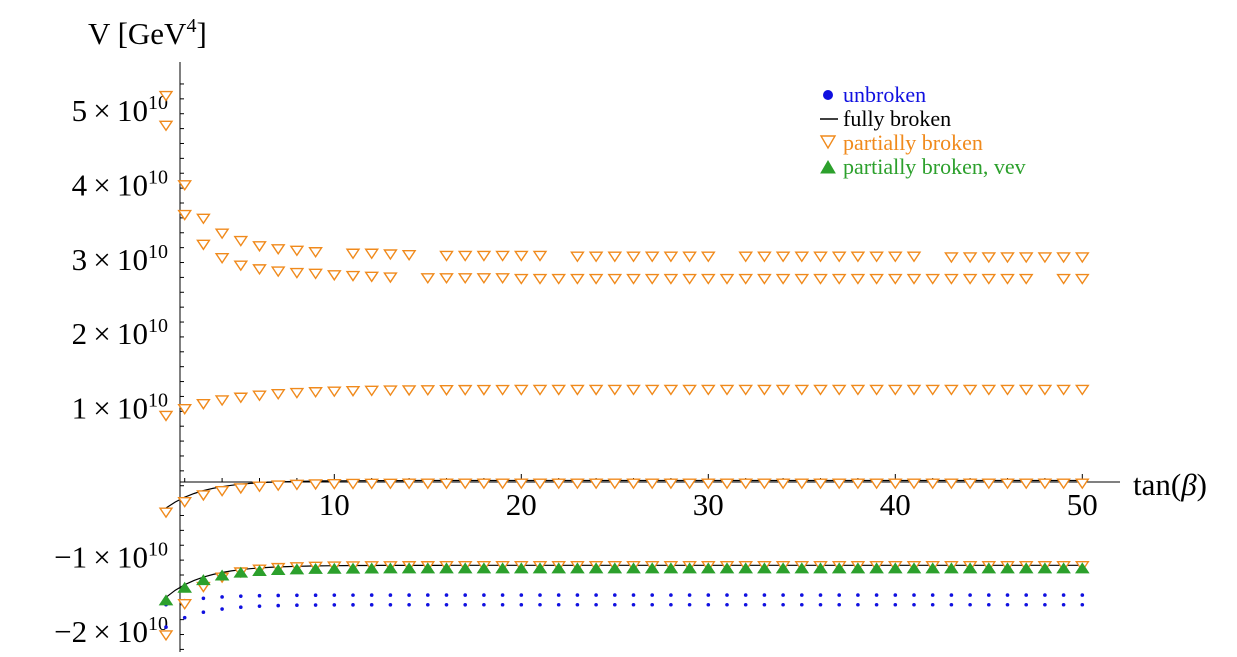  Describe the element at coordinates (111, 556) in the screenshot. I see `y-tick-label: −1 × 10¹⁰` at that location.